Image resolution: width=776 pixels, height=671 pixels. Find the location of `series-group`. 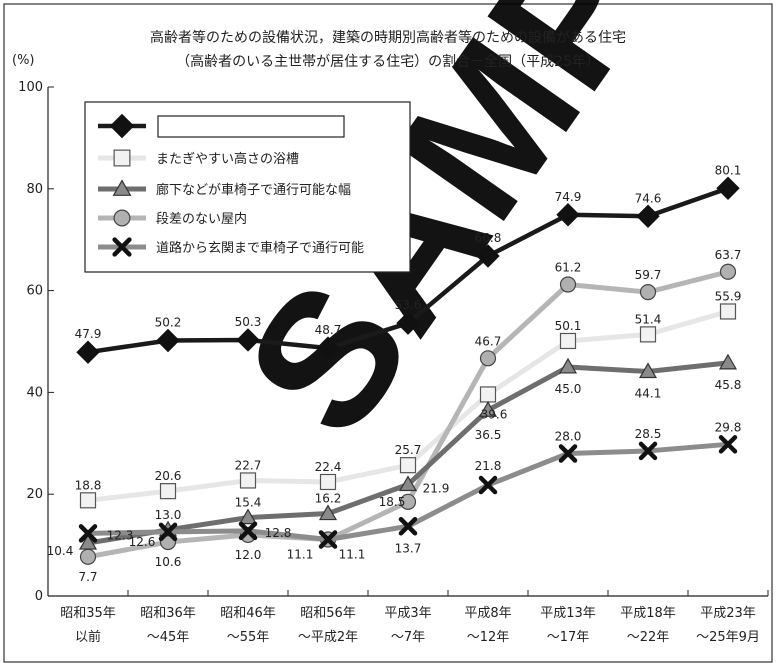

series-group is located at coordinates (408, 492).